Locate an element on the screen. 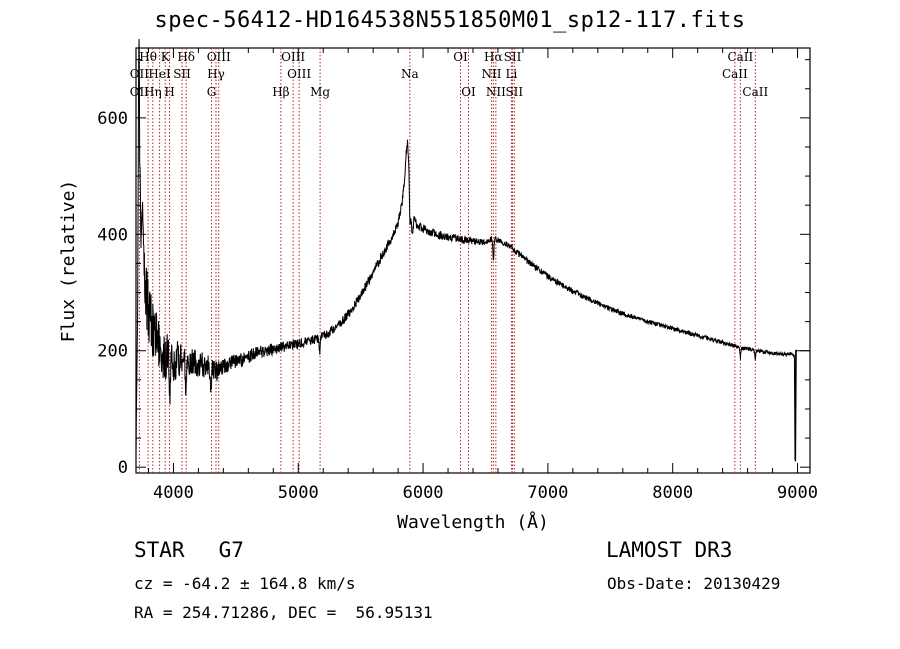 This screenshot has width=900, height=649. line-marker-label: Hα is located at coordinates (493, 57).